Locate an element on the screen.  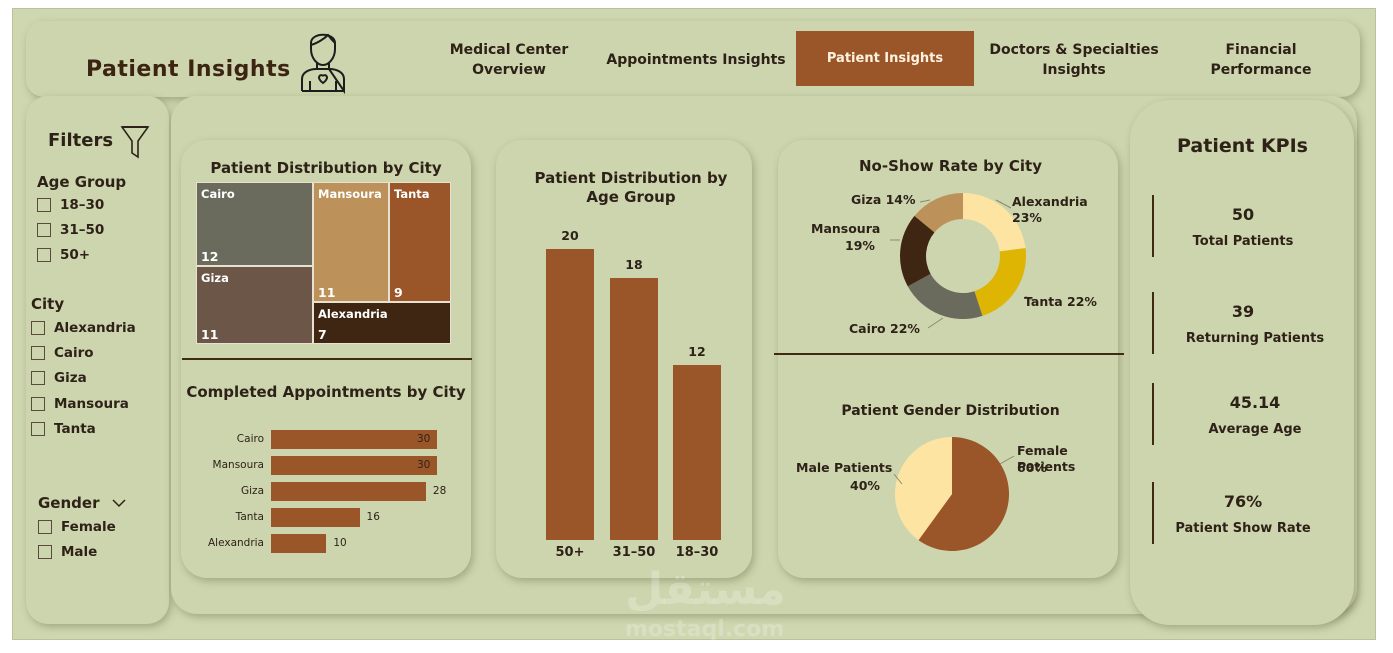
gender-option-female: Female is located at coordinates (77, 527).